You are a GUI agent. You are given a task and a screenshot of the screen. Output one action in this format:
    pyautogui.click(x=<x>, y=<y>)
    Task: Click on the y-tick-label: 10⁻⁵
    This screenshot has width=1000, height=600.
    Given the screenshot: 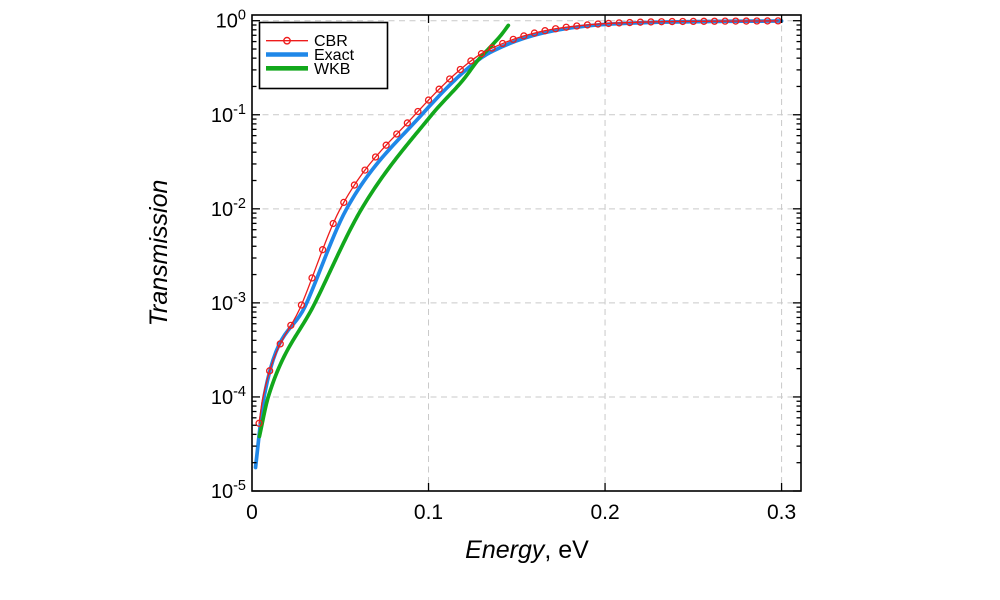 What is the action you would take?
    pyautogui.click(x=228, y=490)
    